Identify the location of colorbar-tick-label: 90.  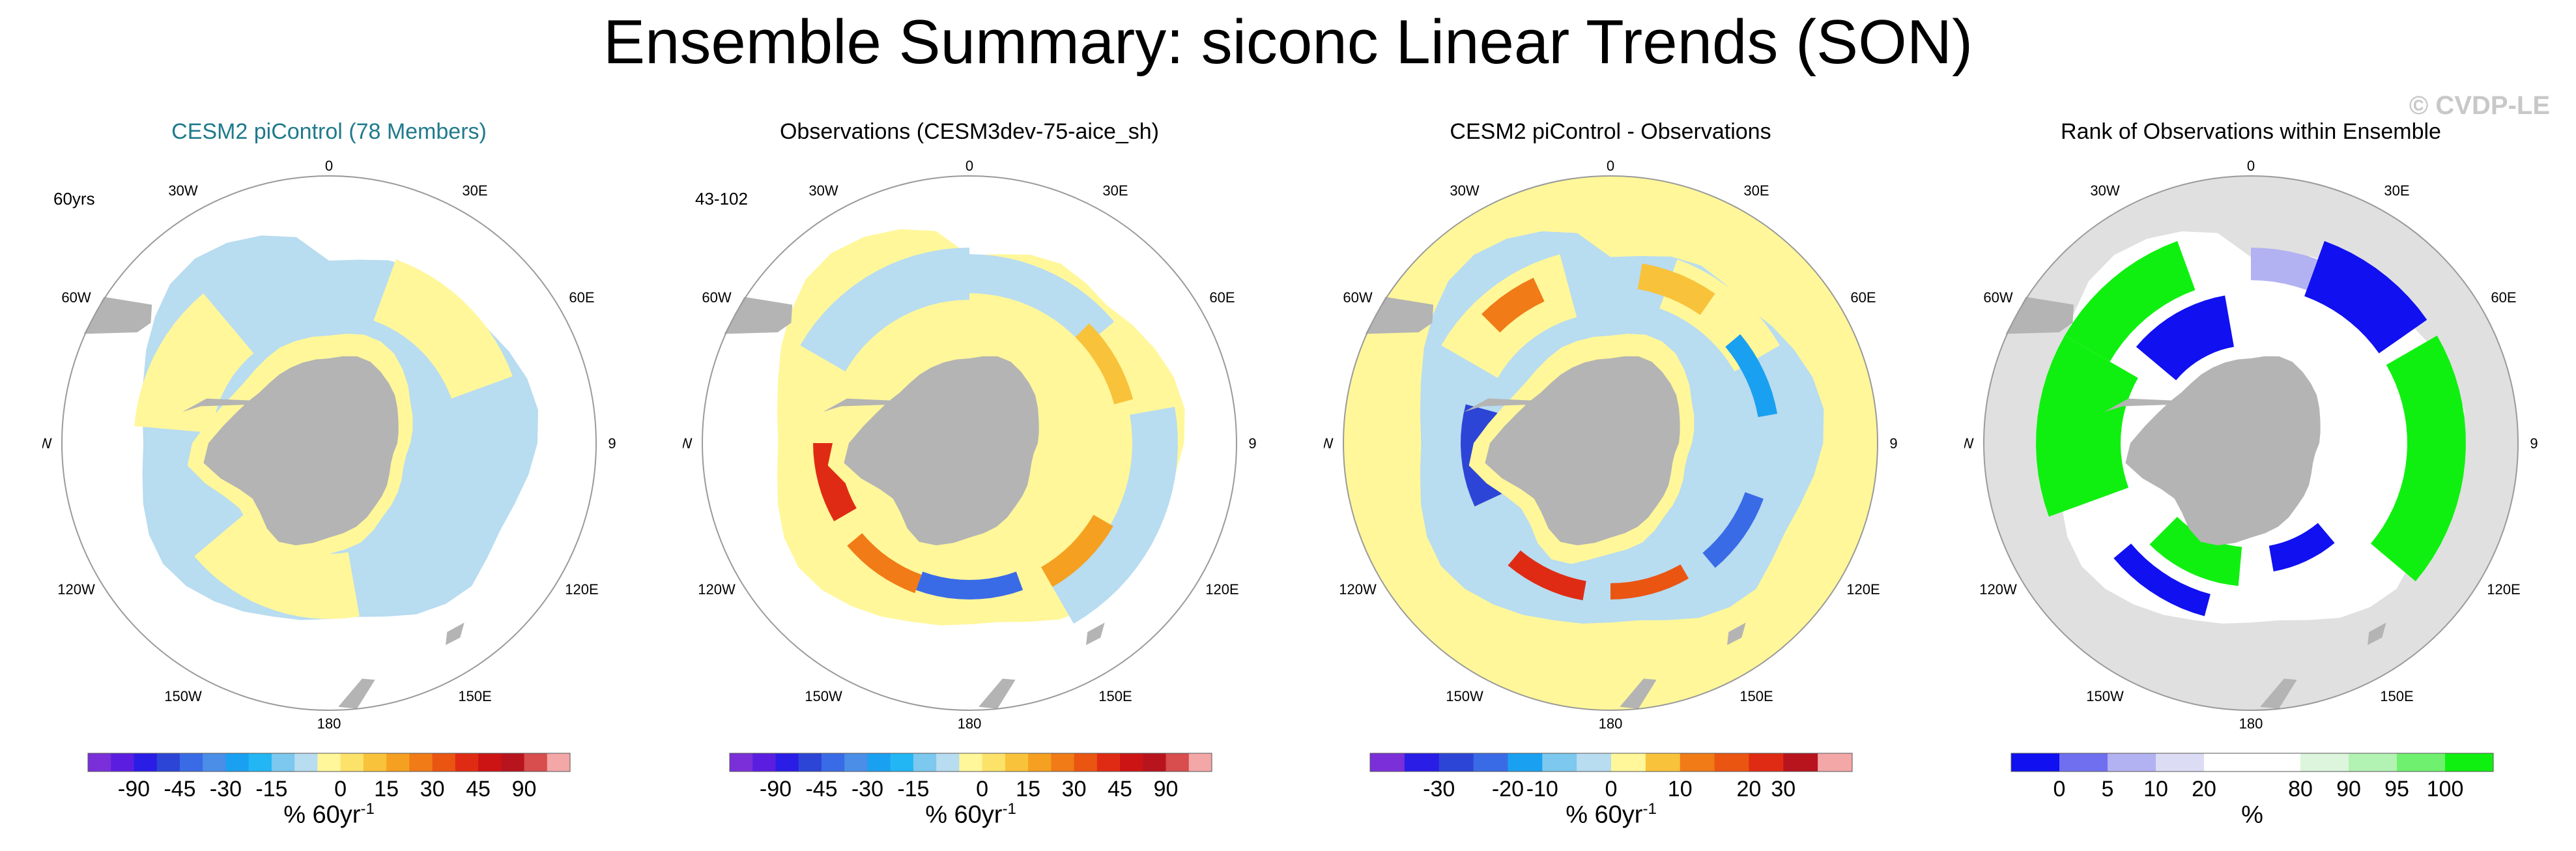
(2348, 789).